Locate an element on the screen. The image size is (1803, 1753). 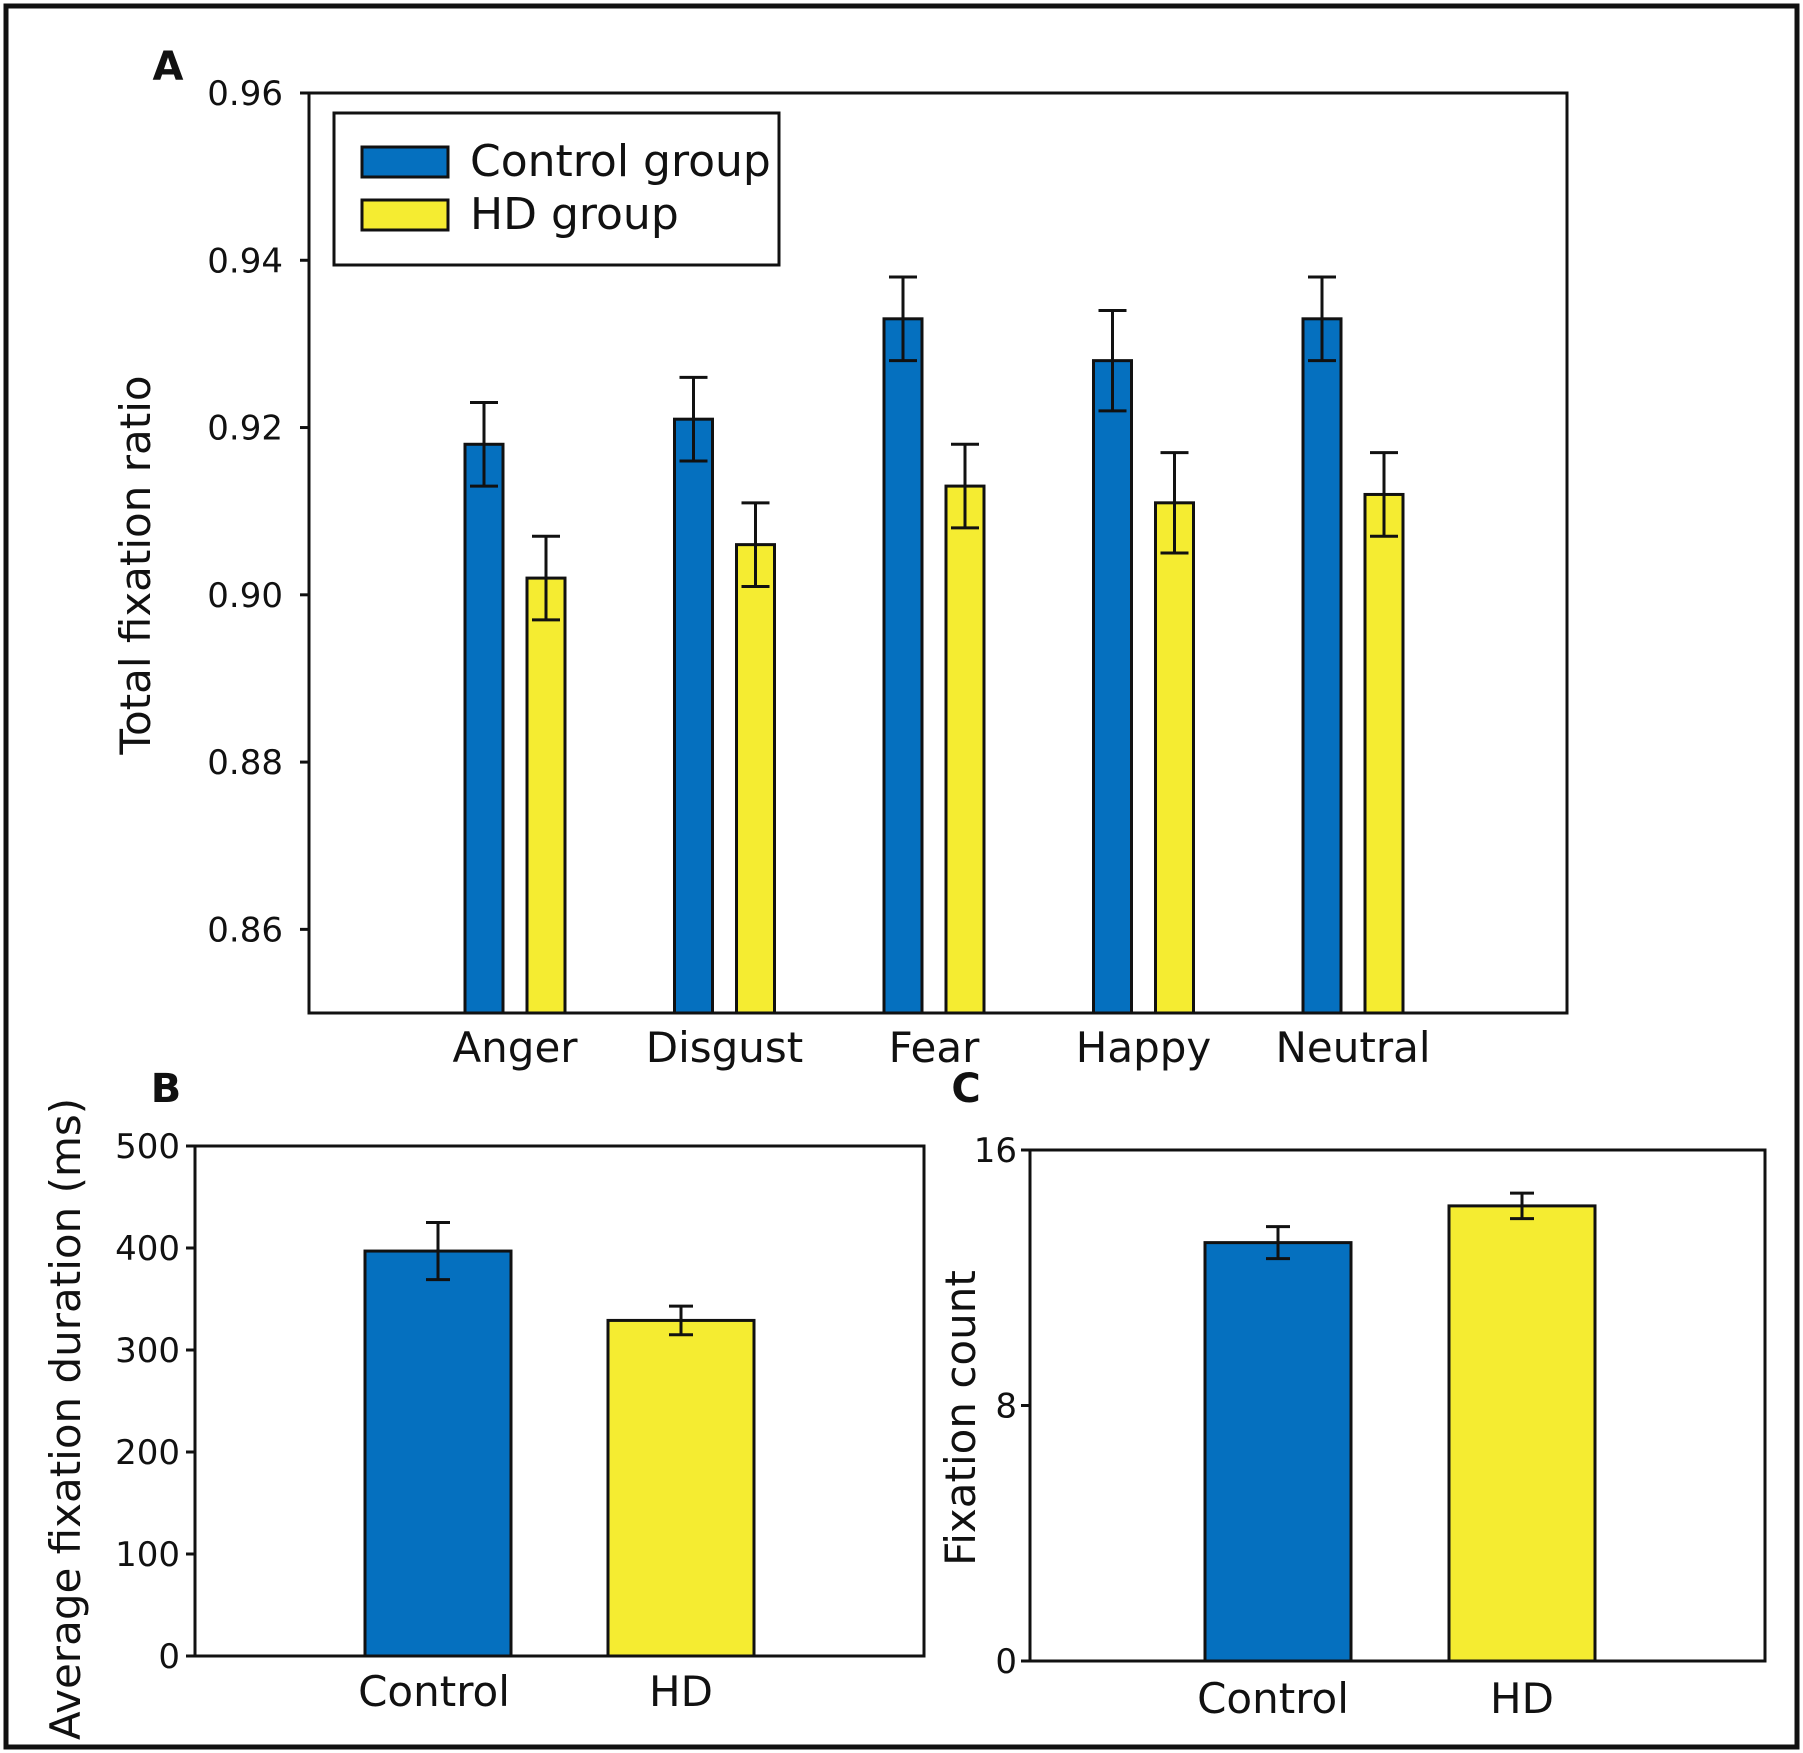
y-tick-label: 0.96 is located at coordinates (245, 94).